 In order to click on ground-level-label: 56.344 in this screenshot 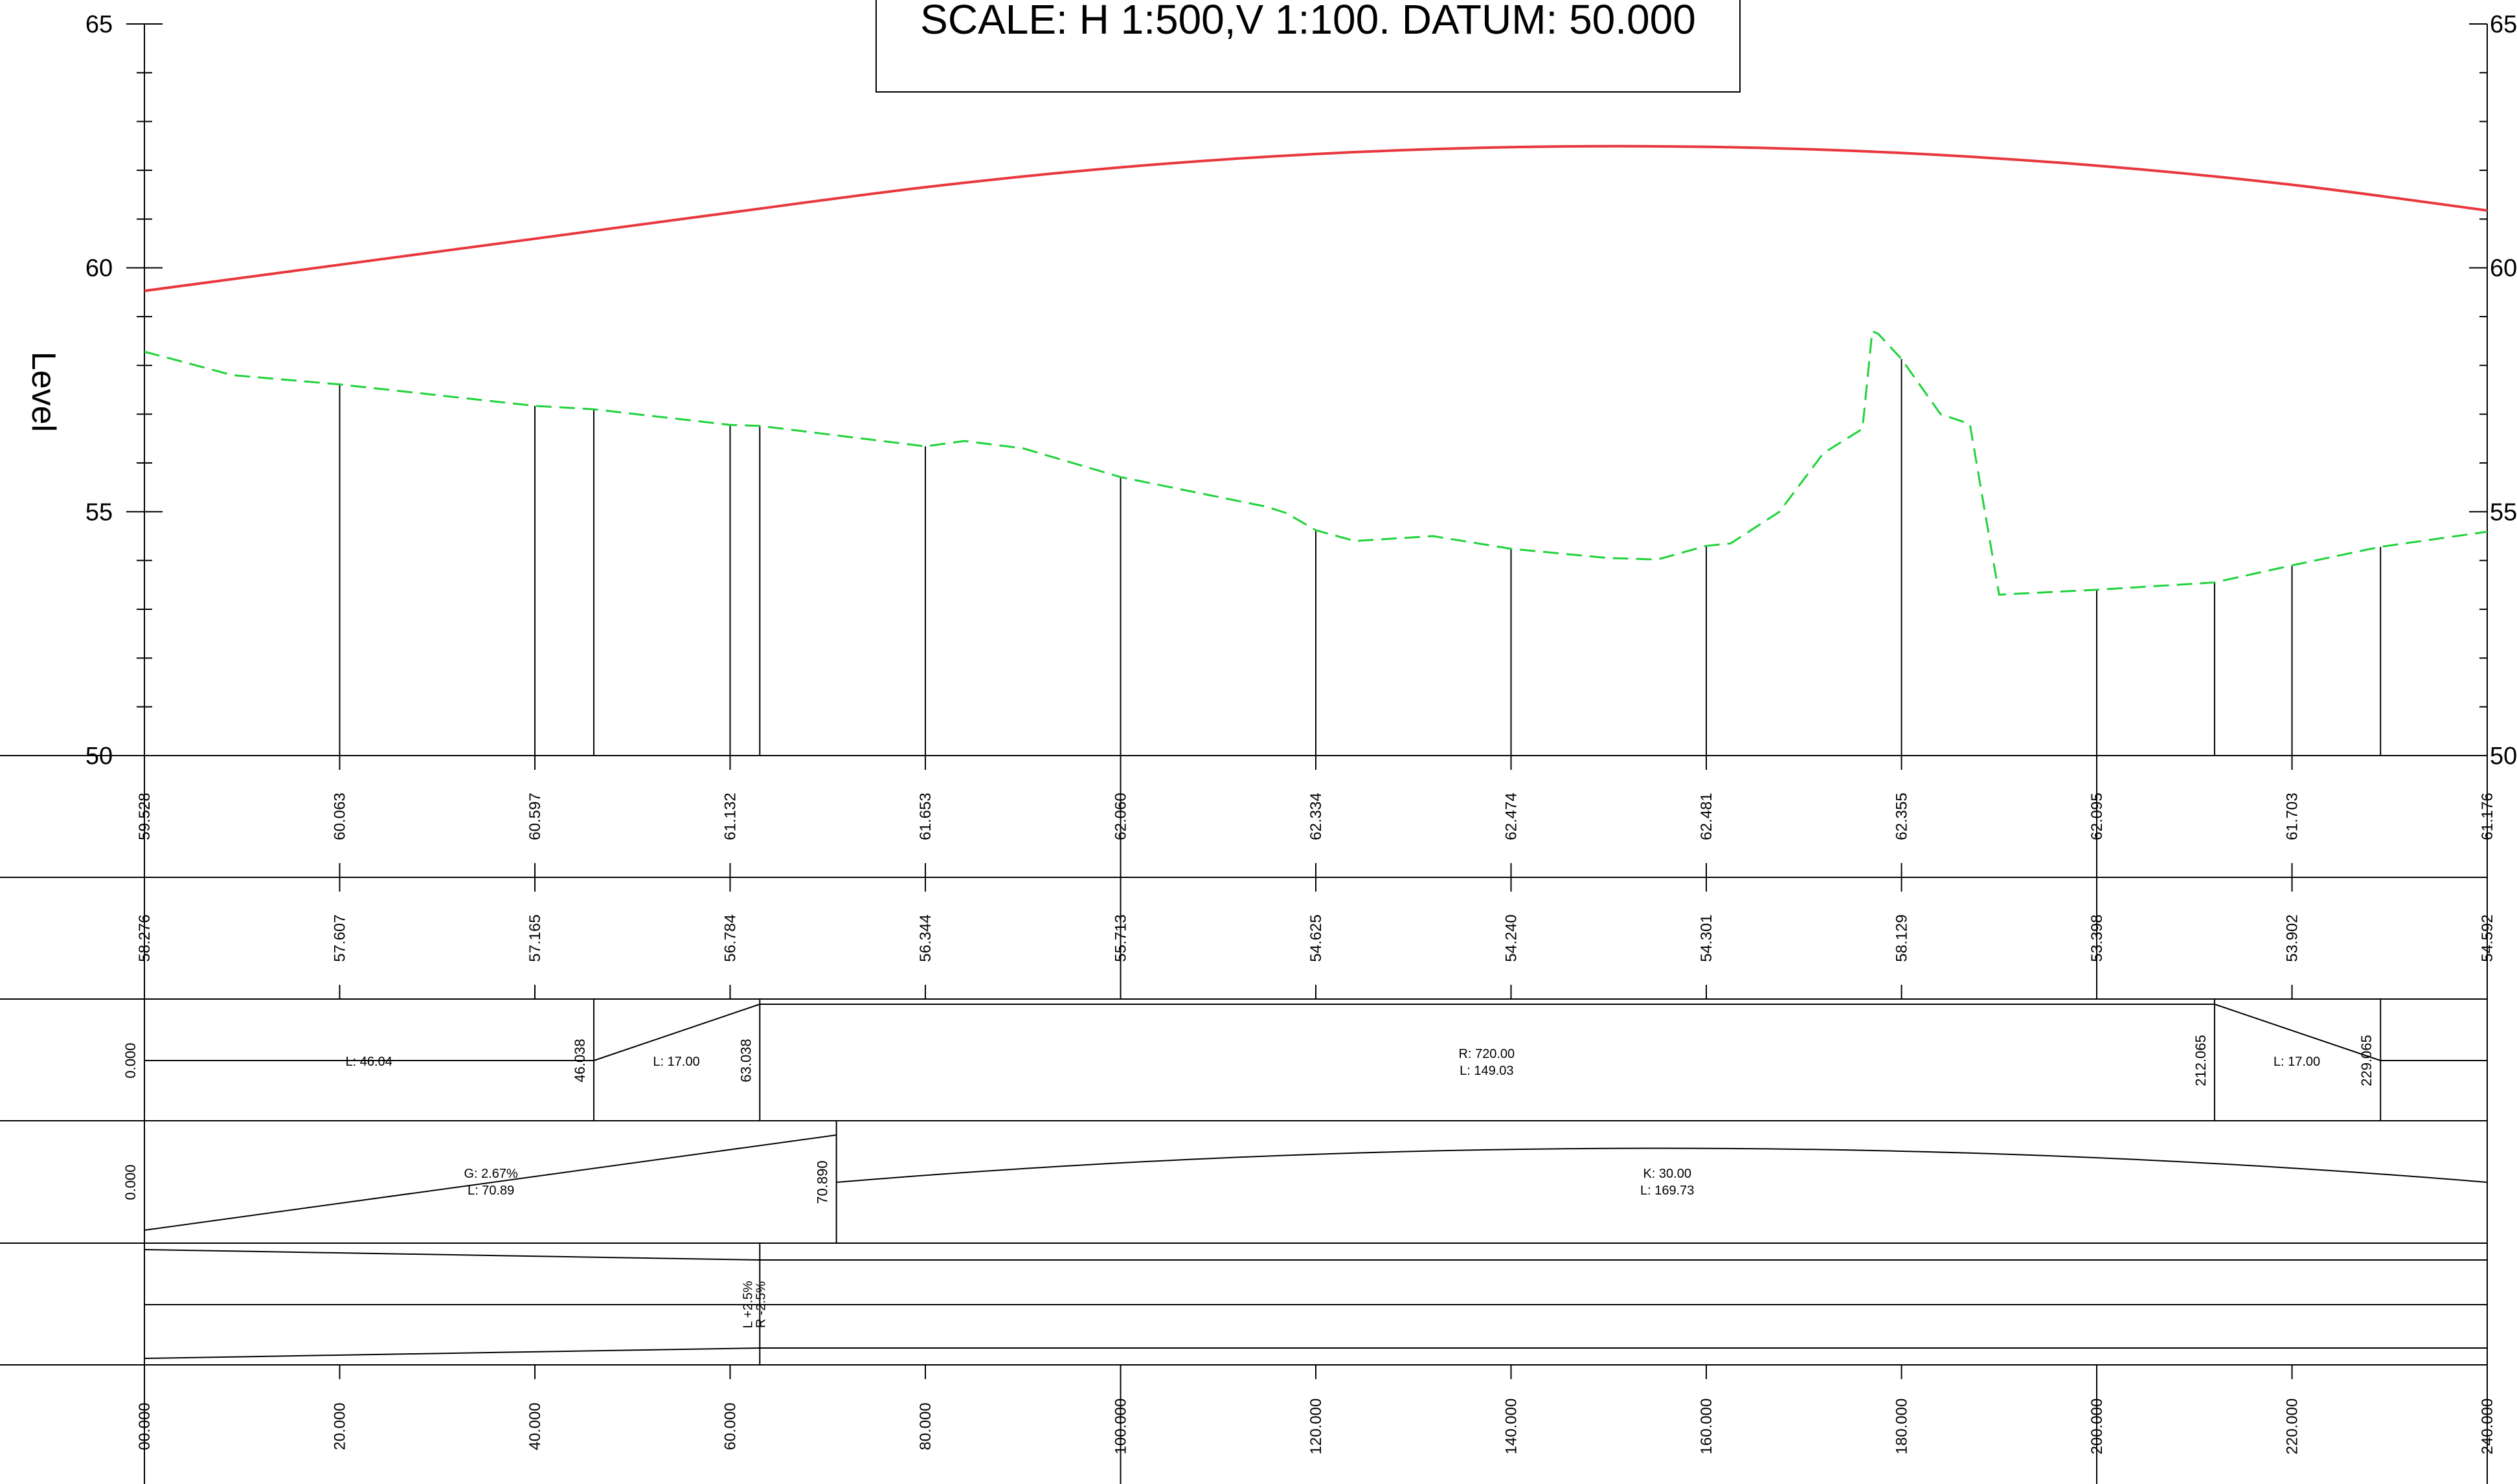, I will do `click(926, 937)`.